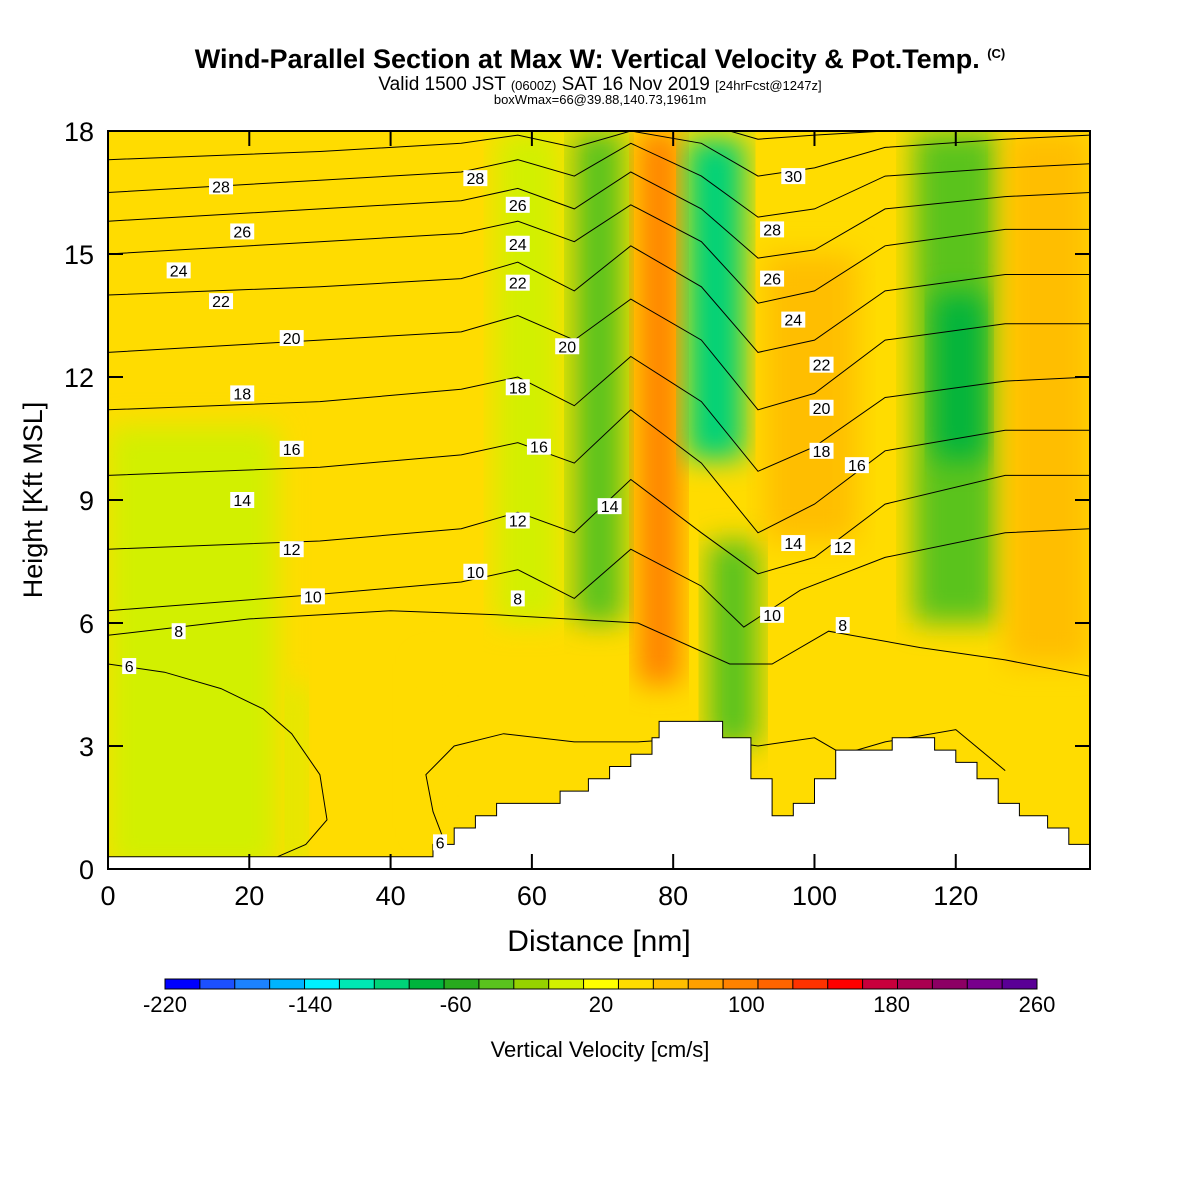 The image size is (1200, 1200). What do you see at coordinates (891, 1004) in the screenshot?
I see `colorbar-tick-label: 180` at bounding box center [891, 1004].